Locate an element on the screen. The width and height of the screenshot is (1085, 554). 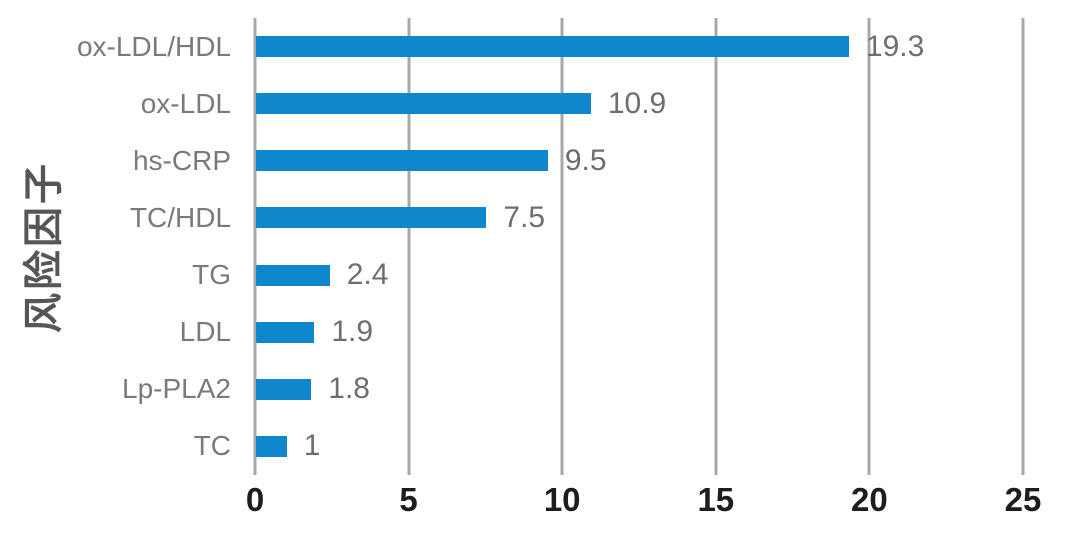
bar-hs-CRP is located at coordinates (402, 161).